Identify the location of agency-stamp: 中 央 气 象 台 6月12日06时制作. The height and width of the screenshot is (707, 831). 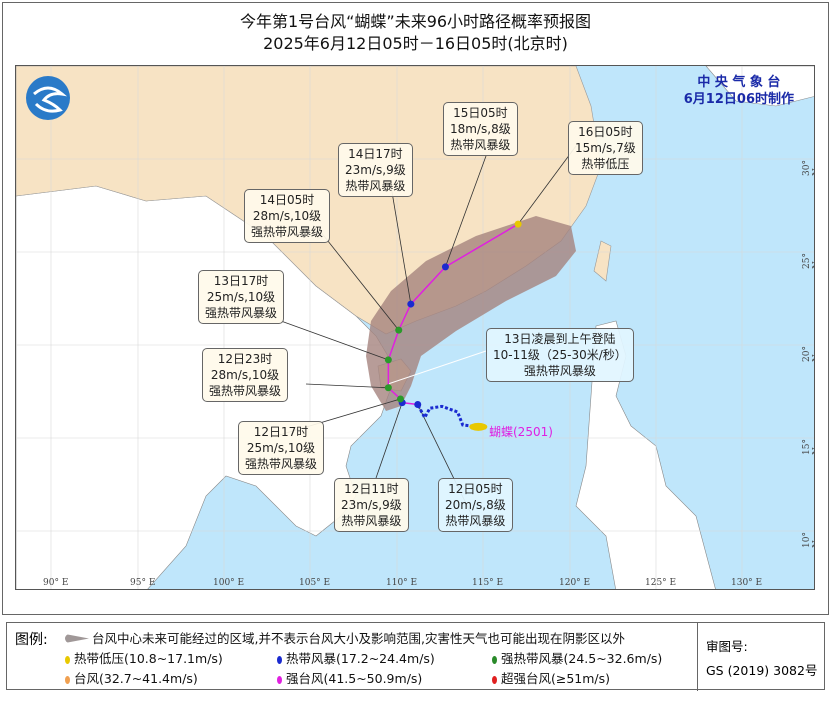
(739, 91).